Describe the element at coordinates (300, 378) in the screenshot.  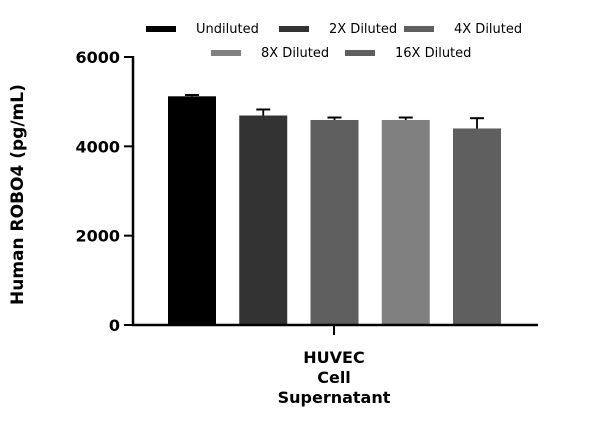
I see `x-axis-label: HUVEC Cell Supernatant` at that location.